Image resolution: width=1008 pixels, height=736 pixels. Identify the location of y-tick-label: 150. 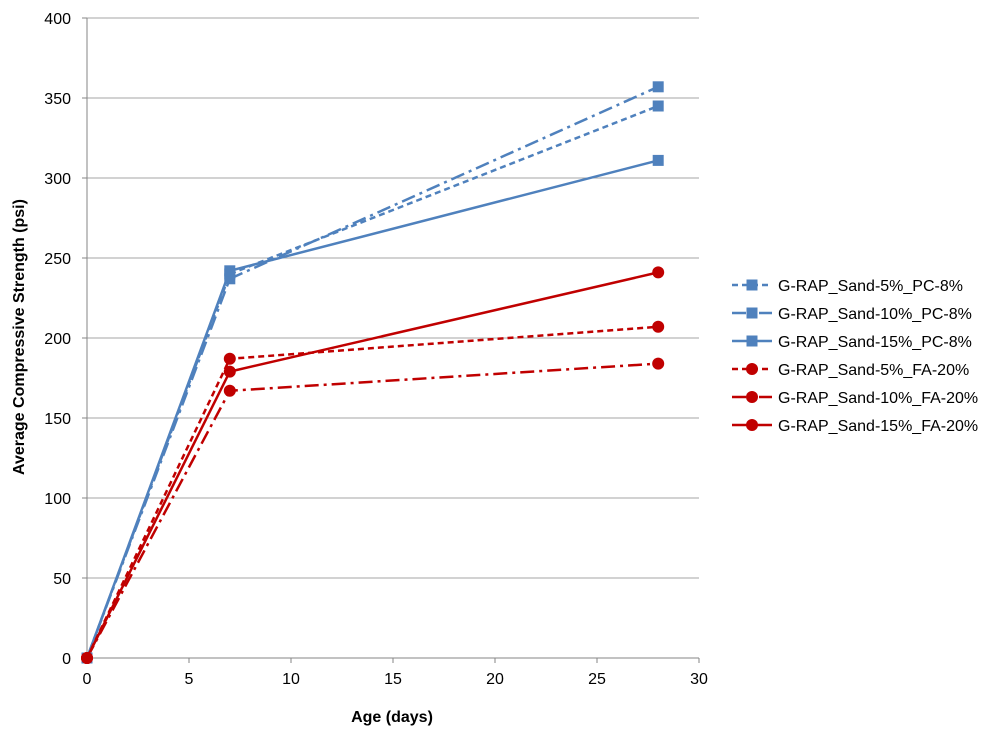
(57, 419).